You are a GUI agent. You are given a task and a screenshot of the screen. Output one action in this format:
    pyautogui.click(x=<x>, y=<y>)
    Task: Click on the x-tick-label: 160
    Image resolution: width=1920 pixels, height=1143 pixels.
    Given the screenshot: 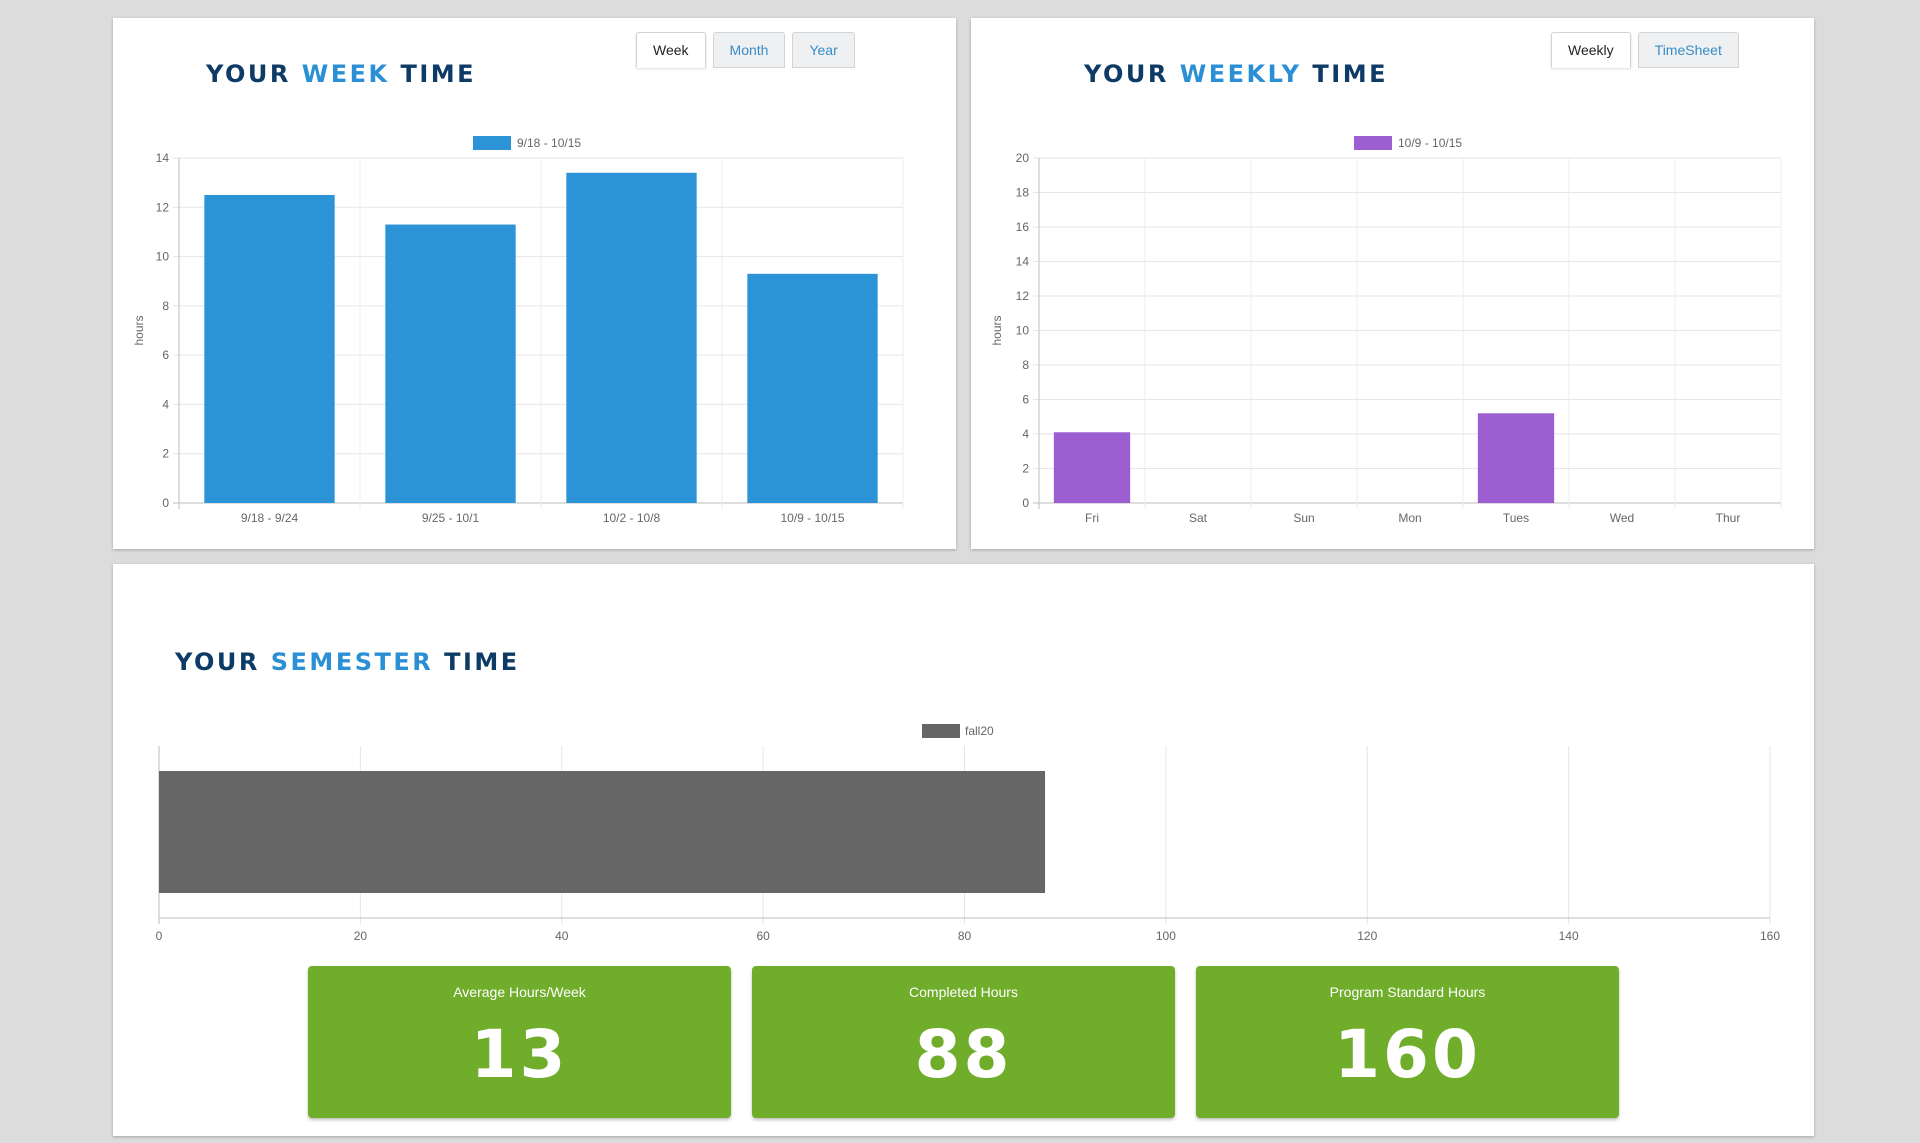 What is the action you would take?
    pyautogui.click(x=1770, y=936)
    